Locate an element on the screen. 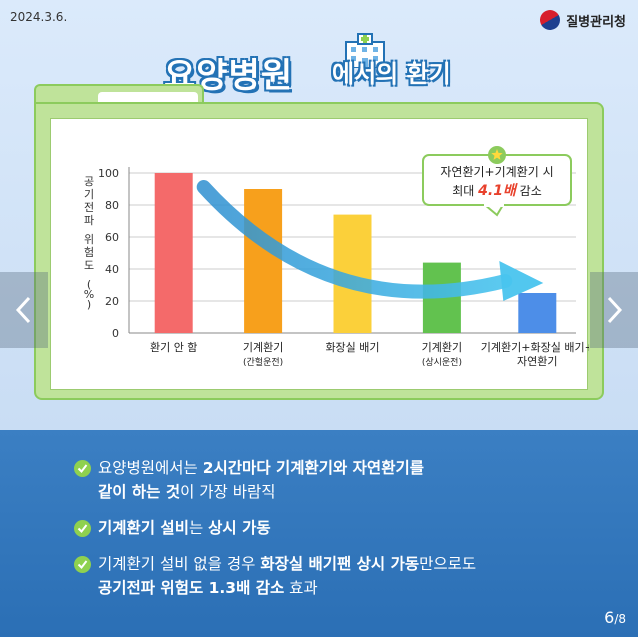  agency-logo: 질병관리청 is located at coordinates (581, 20).